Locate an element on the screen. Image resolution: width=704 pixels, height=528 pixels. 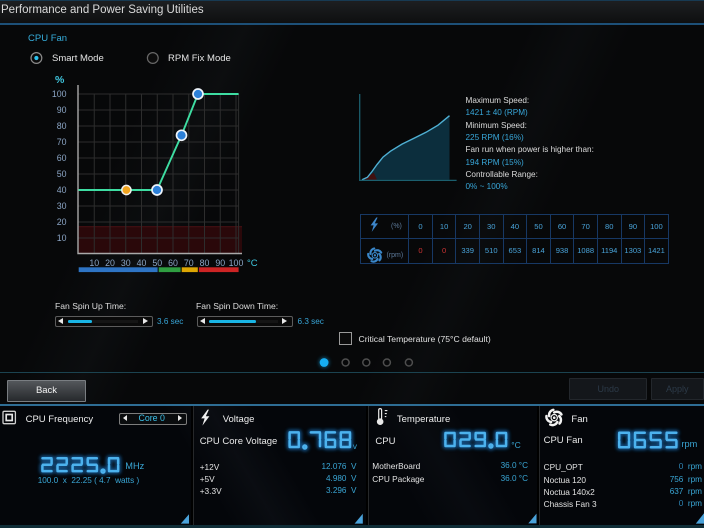
svg-text: °C is located at coordinates (252, 263).